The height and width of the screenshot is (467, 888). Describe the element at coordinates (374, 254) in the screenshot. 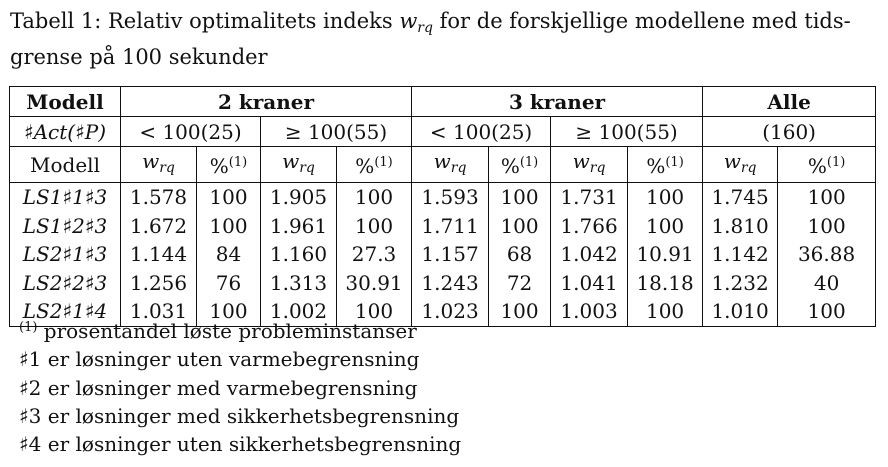

I see `cell-percent: 27.3` at that location.